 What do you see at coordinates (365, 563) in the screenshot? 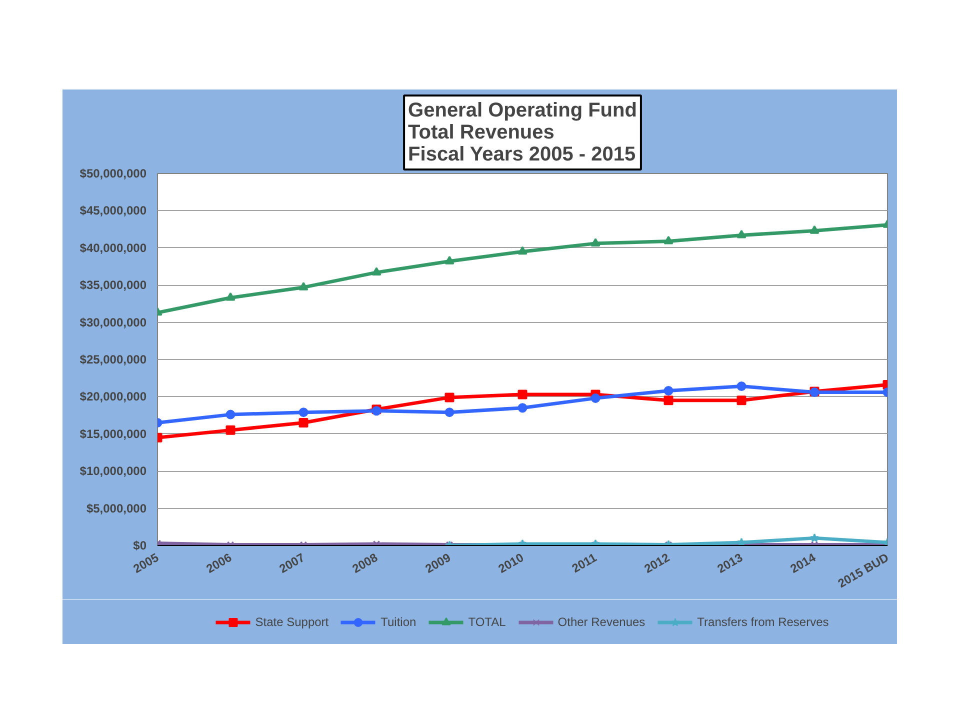
I see `x-tick-label: 2008` at bounding box center [365, 563].